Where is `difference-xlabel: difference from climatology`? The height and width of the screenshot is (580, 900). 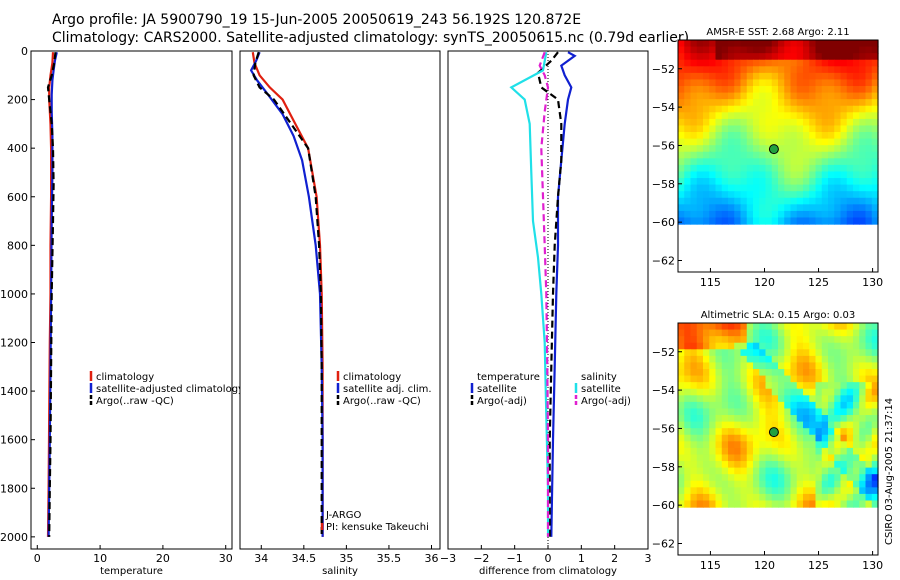 difference-xlabel: difference from climatology is located at coordinates (548, 571).